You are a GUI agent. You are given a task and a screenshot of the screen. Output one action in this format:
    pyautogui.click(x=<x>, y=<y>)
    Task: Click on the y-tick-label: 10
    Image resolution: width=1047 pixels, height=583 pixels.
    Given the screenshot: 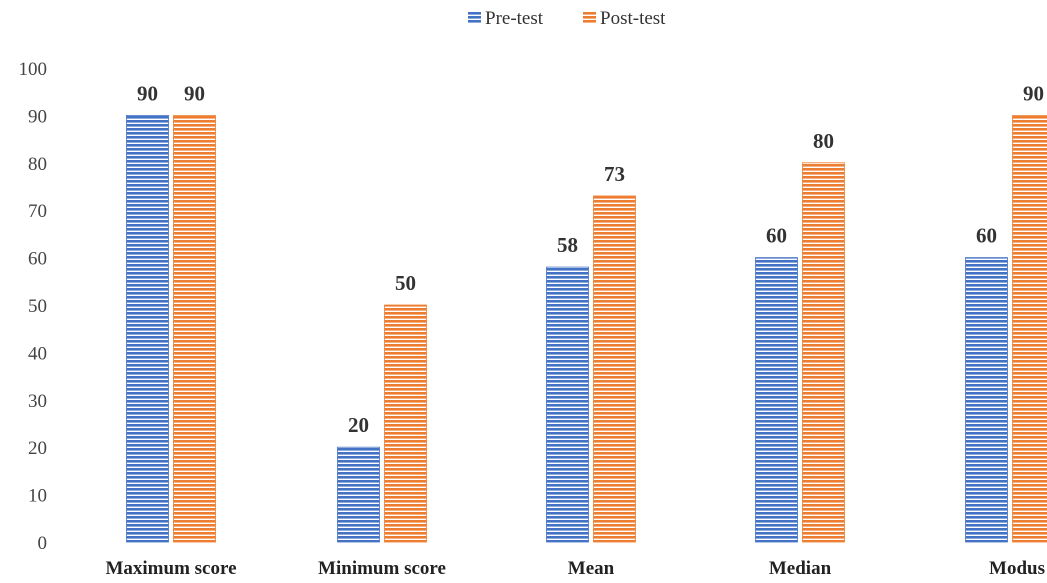 What is the action you would take?
    pyautogui.click(x=37, y=496)
    